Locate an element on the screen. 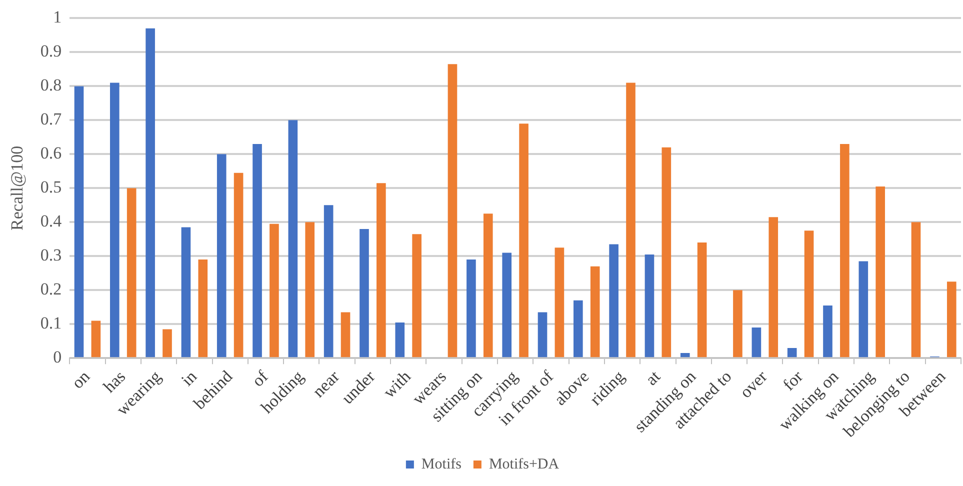 The width and height of the screenshot is (963, 486). legend-label: Motifs+DA is located at coordinates (524, 464).